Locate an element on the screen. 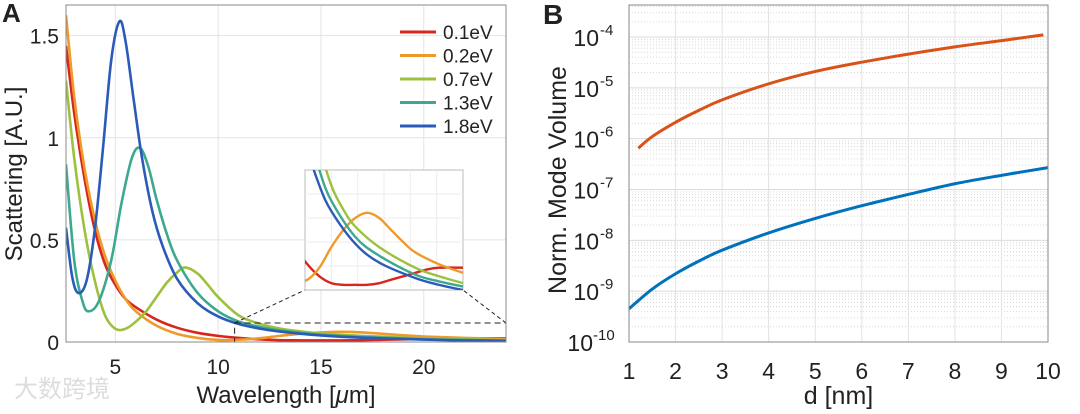 The image size is (1080, 414). legend-label: 1.3eV is located at coordinates (468, 104).